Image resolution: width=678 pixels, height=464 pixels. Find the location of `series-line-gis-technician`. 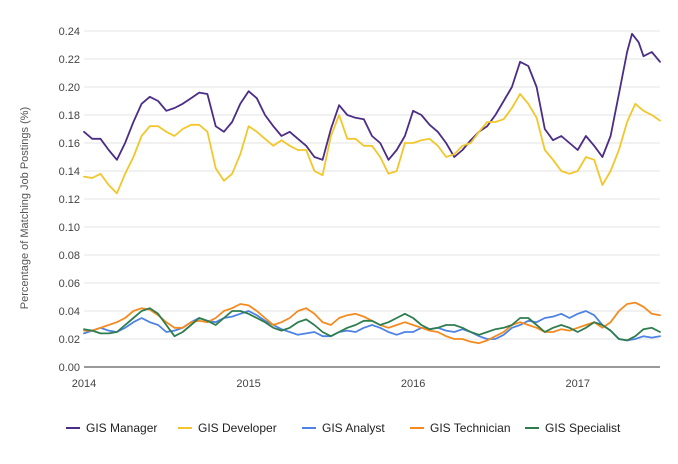

series-line-gis-technician is located at coordinates (372, 323).